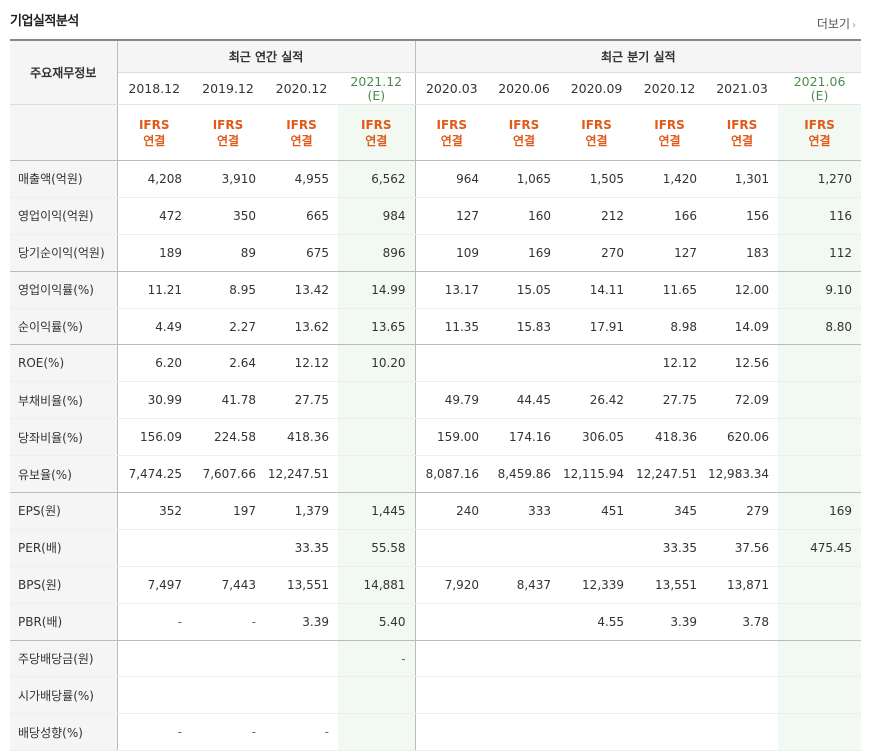 This screenshot has width=878, height=751. Describe the element at coordinates (228, 327) in the screenshot. I see `cell-value: 2.27` at that location.